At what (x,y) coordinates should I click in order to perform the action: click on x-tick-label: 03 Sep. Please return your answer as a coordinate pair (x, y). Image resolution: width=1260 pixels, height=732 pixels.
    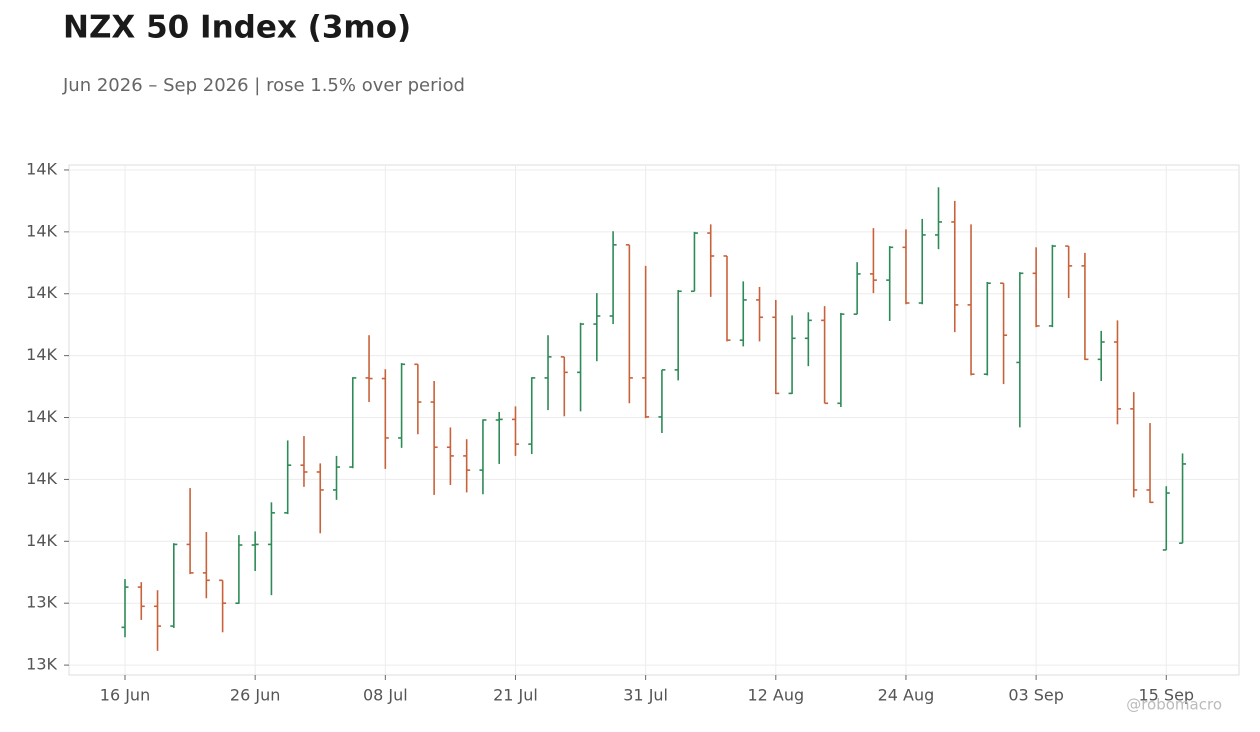
    Looking at the image, I should click on (1036, 695).